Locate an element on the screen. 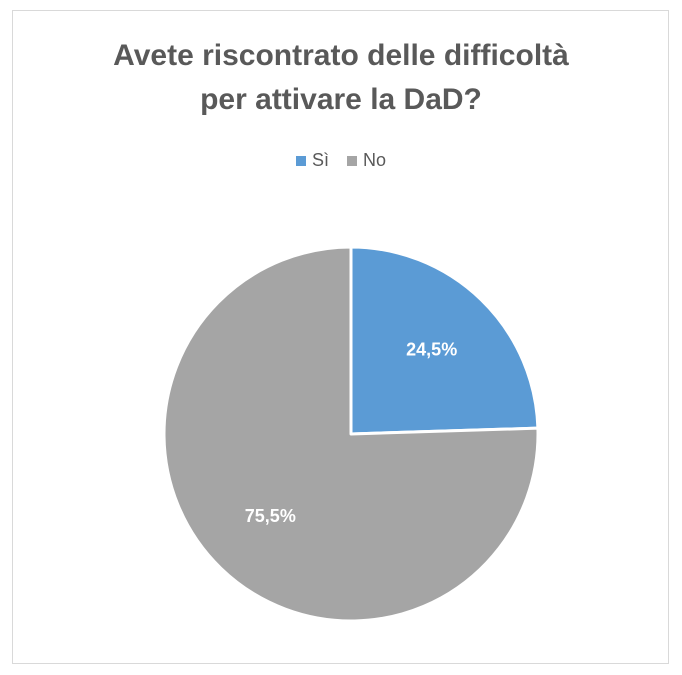 Image resolution: width=682 pixels, height=675 pixels. legend-label-no: No is located at coordinates (375, 160).